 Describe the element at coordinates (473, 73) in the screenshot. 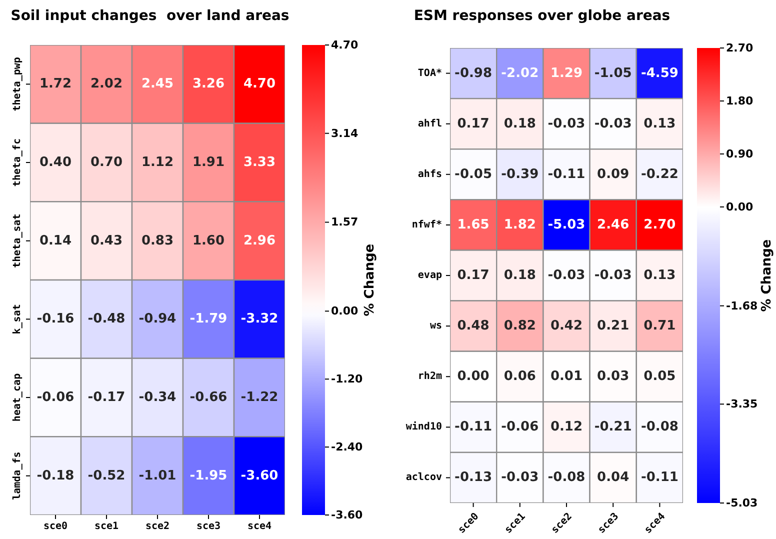

I see `data-label: -0.98` at that location.